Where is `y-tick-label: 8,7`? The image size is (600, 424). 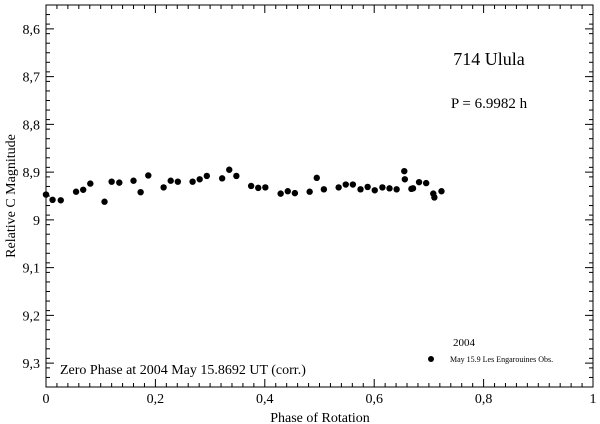 y-tick-label: 8,7 is located at coordinates (32, 78).